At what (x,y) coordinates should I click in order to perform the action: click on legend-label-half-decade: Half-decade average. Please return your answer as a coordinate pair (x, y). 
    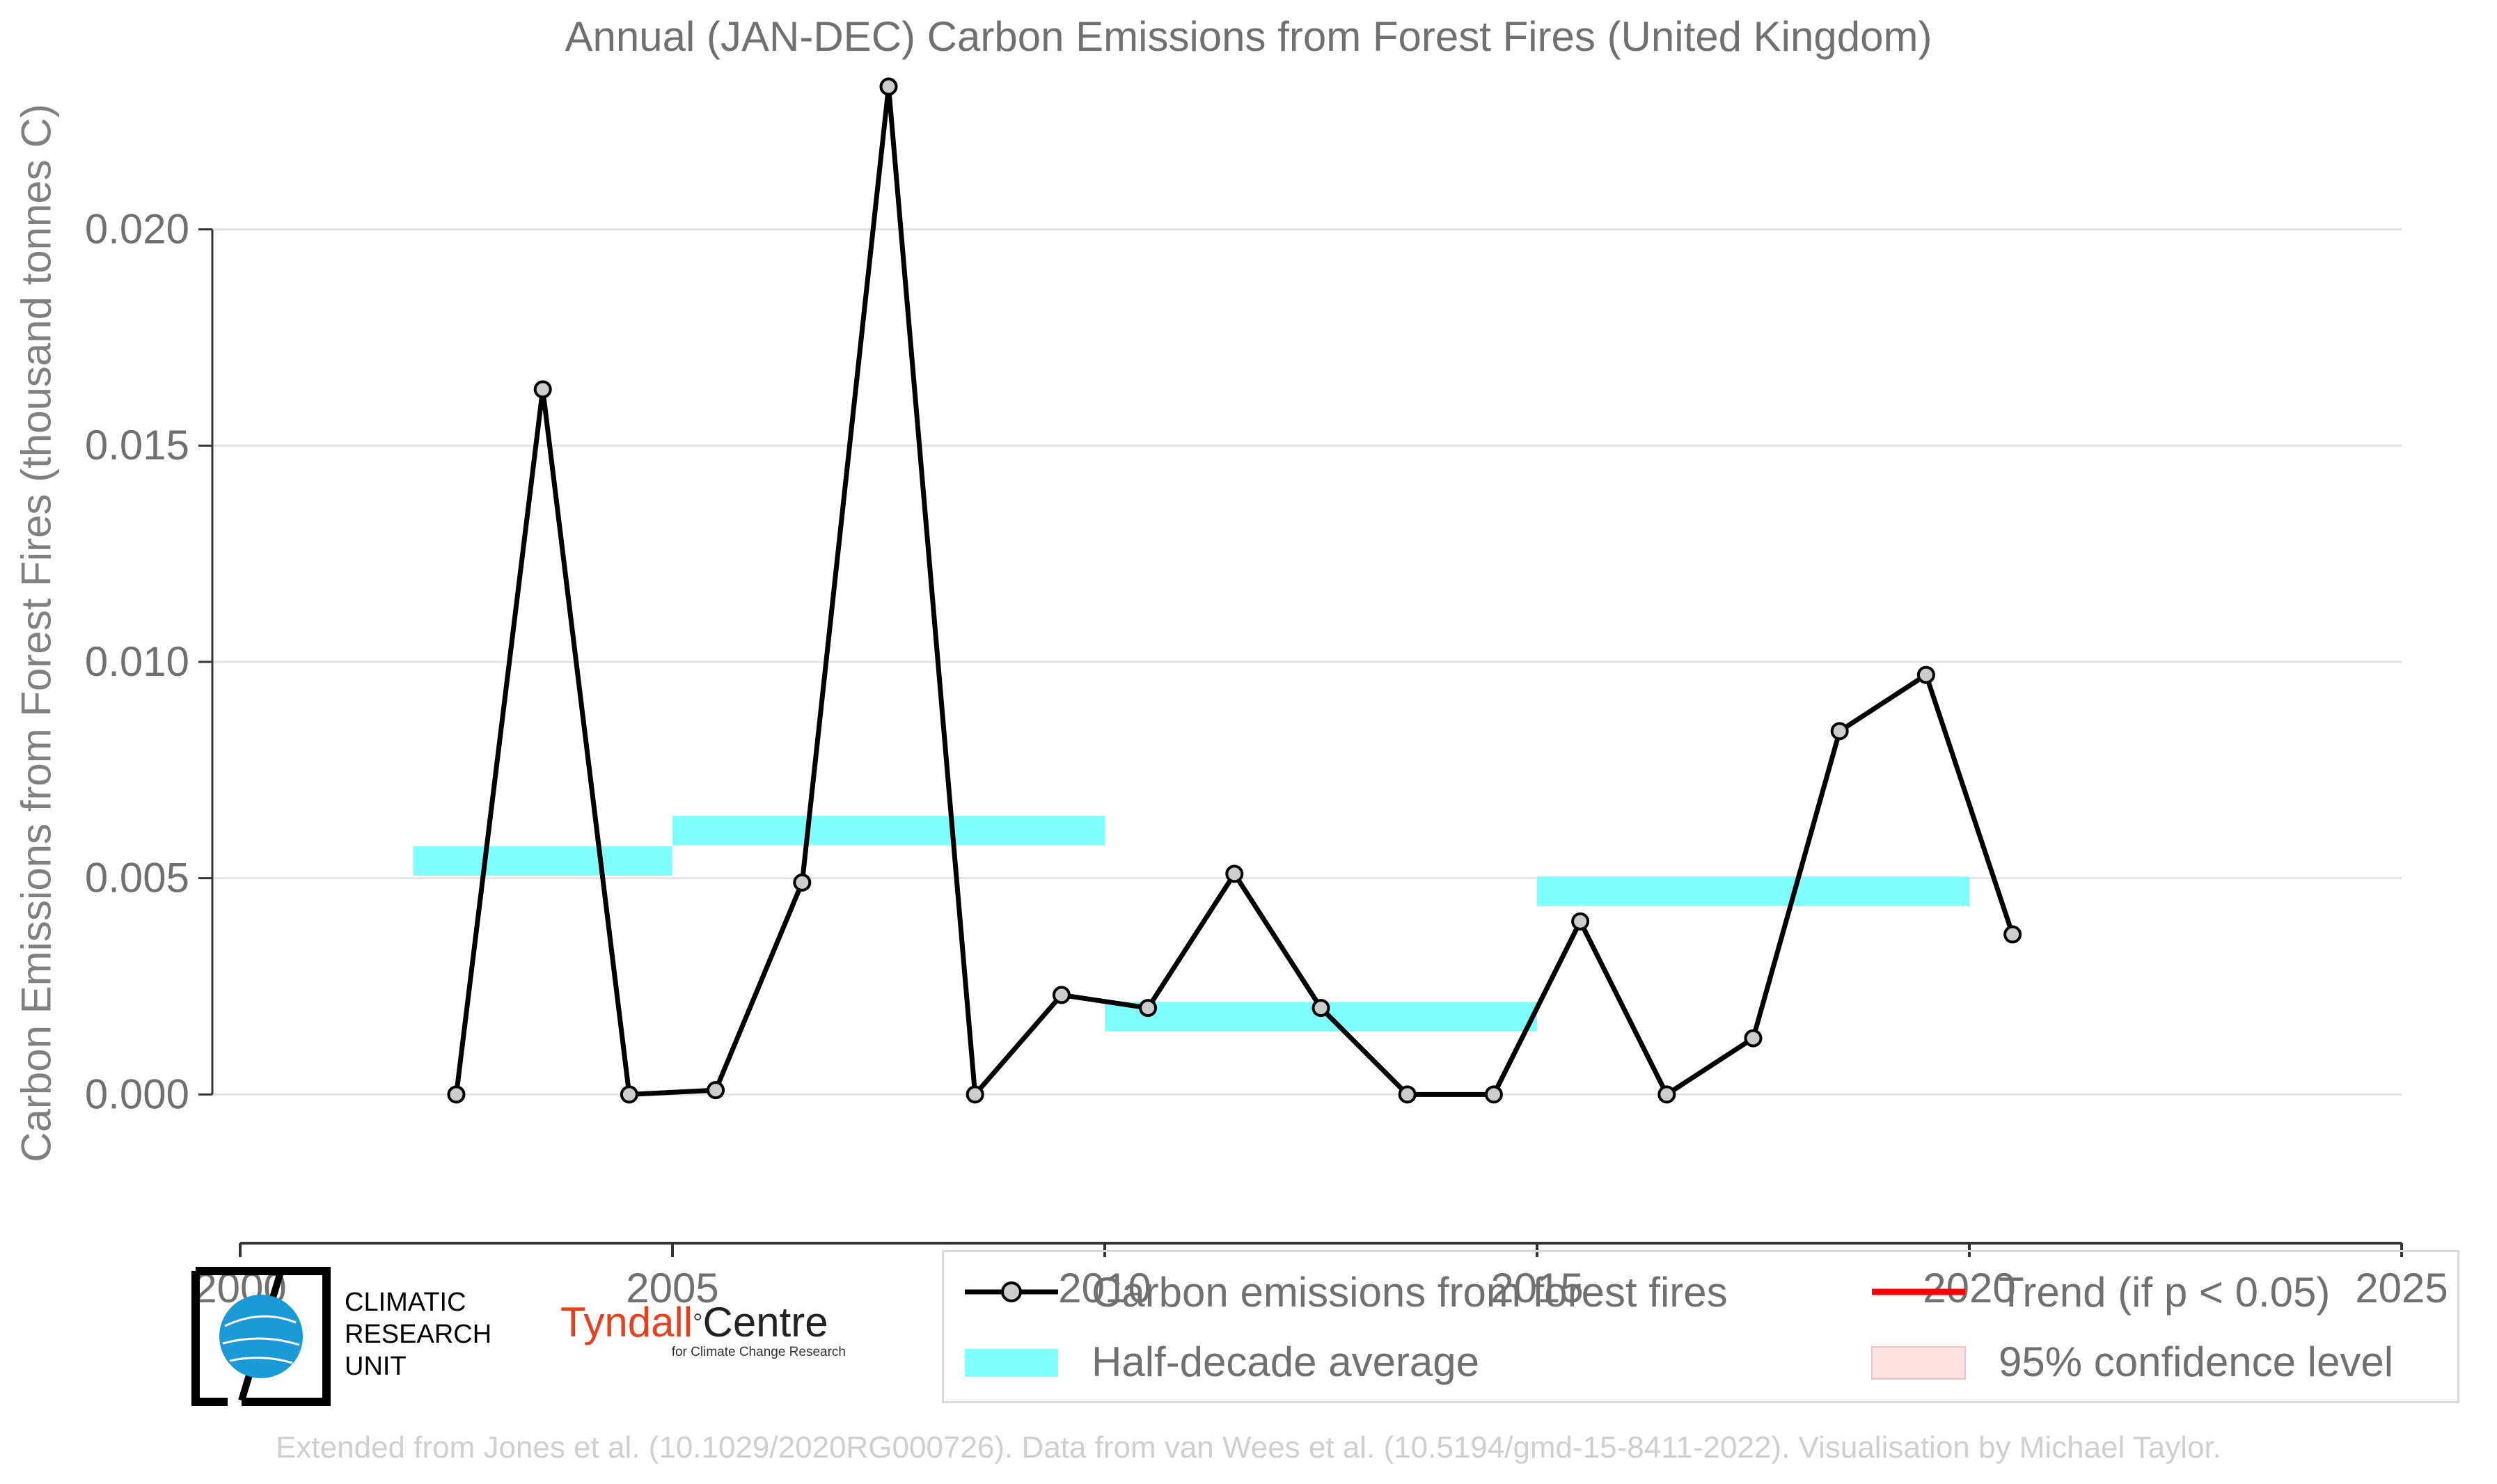
    Looking at the image, I should click on (1286, 1361).